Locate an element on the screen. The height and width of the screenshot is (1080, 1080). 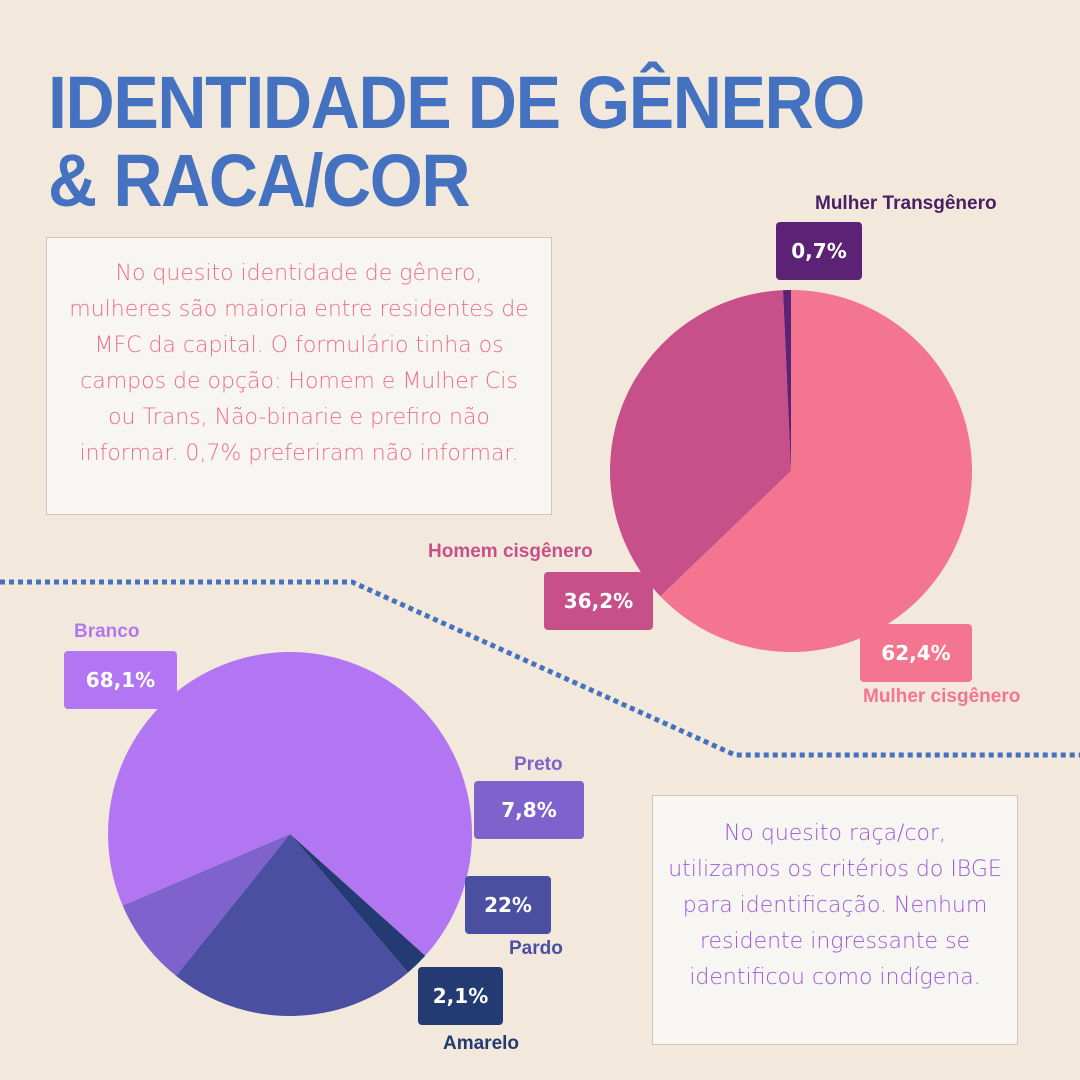
title-line-2: & RACA/COR is located at coordinates (259, 180).